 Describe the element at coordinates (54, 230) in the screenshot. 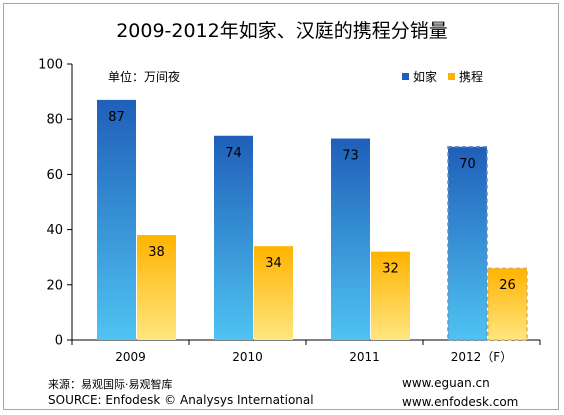

I see `y-tick-label: 40` at that location.